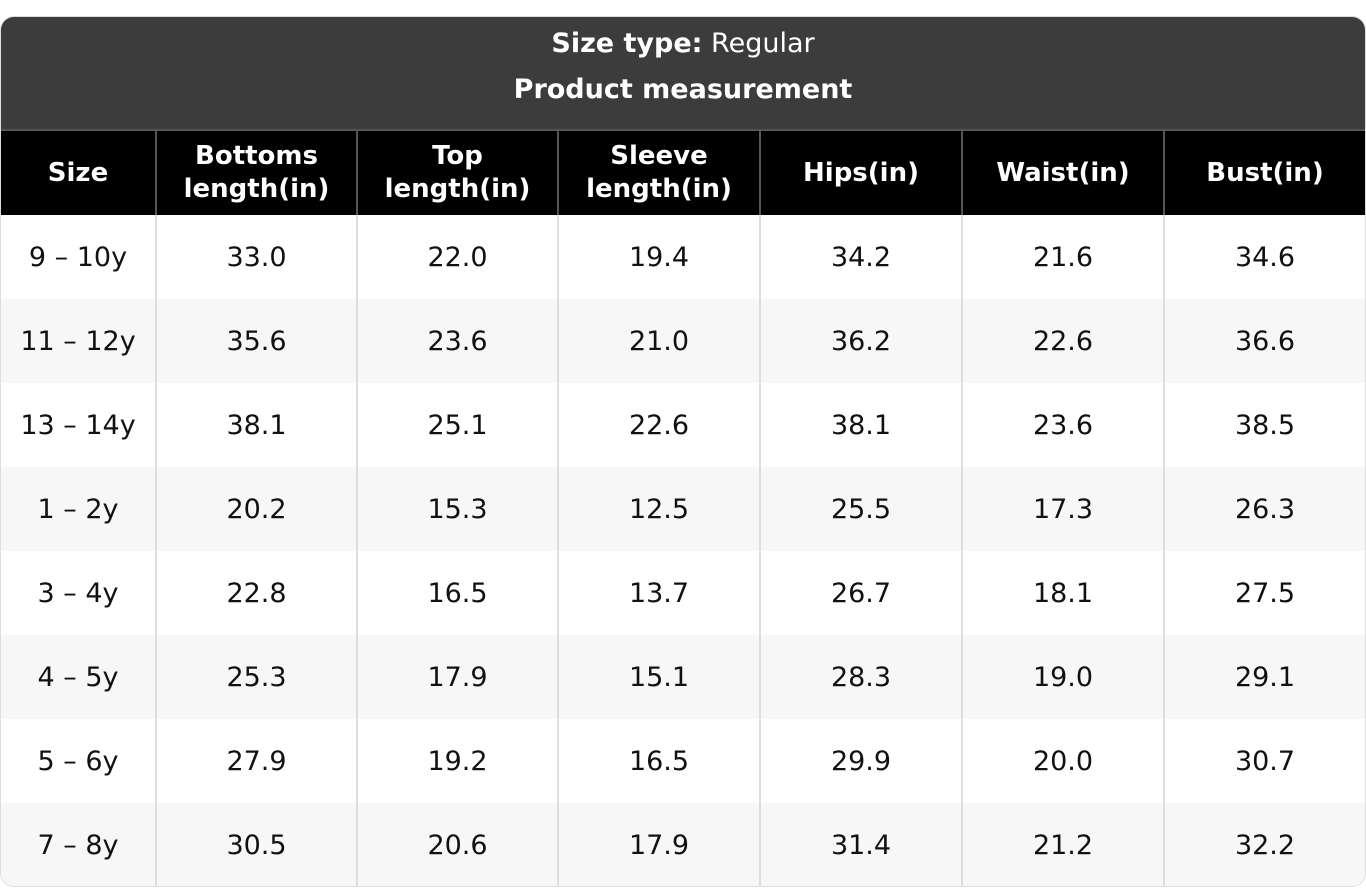 The image size is (1366, 888). Describe the element at coordinates (1062, 172) in the screenshot. I see `column-header: Waist(in)` at that location.